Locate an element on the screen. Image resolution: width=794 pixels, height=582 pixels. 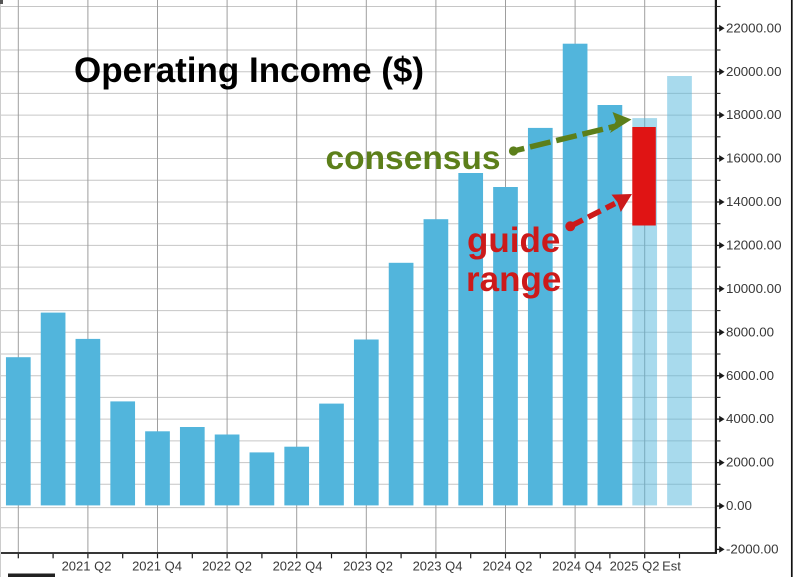
svg-text: -2000.00 is located at coordinates (752, 549).